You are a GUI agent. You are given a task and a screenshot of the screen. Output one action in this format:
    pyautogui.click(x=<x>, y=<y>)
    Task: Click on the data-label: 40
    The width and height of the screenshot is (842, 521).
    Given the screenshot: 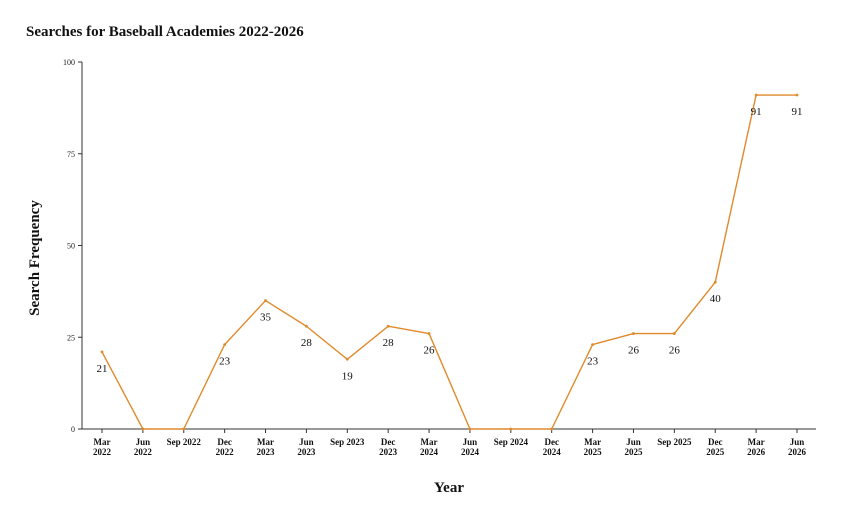 What is the action you would take?
    pyautogui.click(x=716, y=299)
    